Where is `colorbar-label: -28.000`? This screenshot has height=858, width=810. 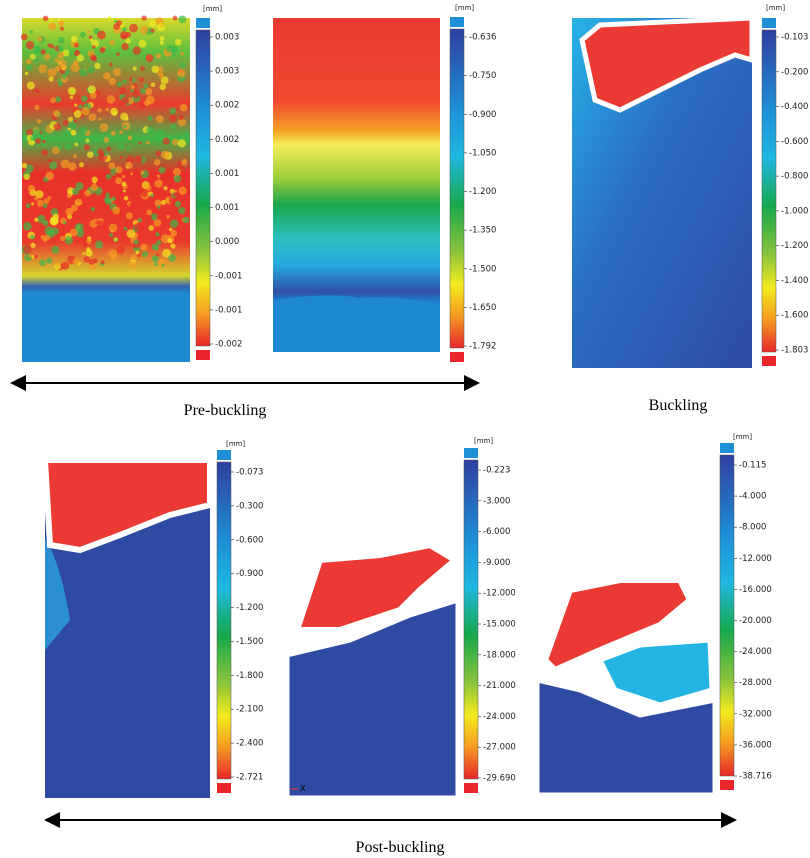
colorbar-label: -28.000 is located at coordinates (755, 683).